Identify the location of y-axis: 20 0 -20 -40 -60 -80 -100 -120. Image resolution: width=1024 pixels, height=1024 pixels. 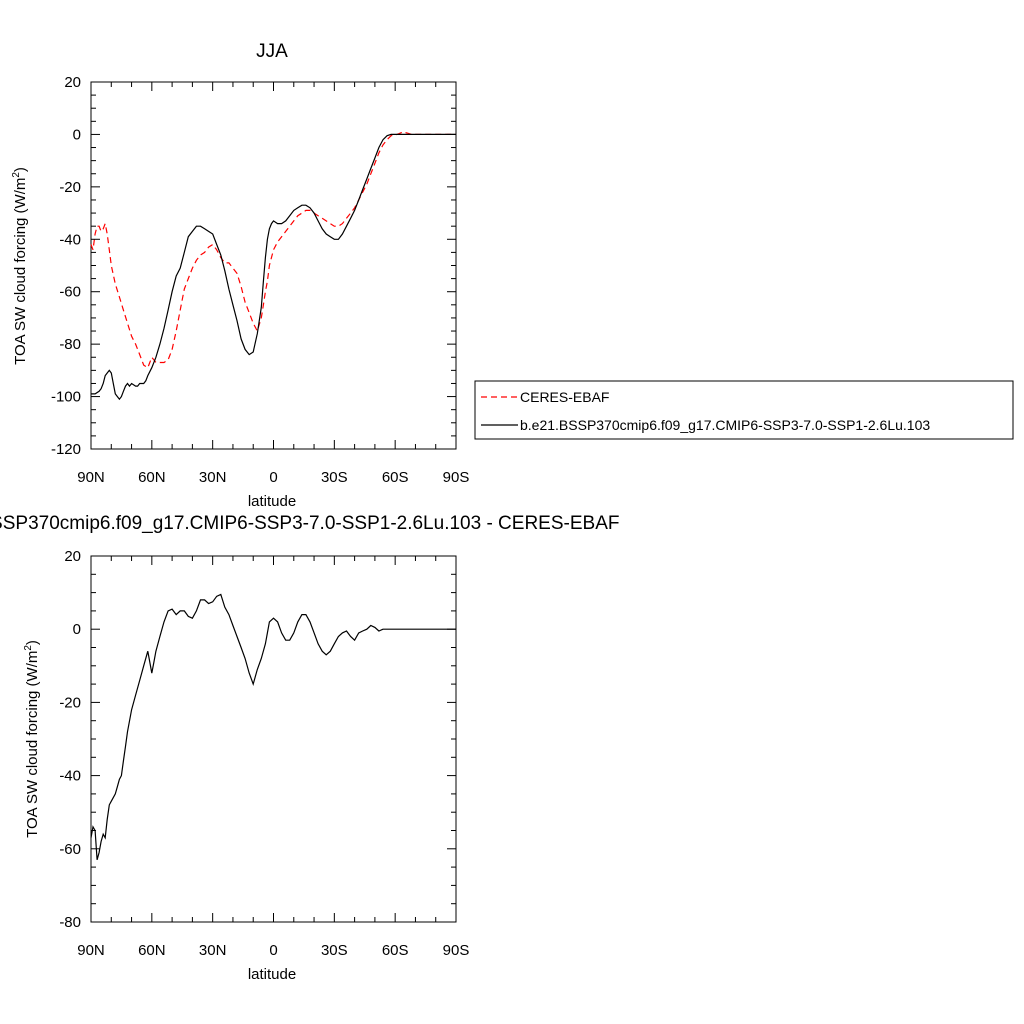
(253, 266).